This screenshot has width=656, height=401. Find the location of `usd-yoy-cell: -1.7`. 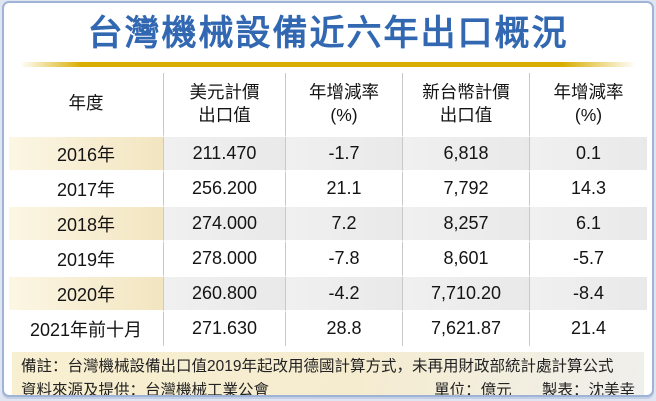

usd-yoy-cell: -1.7 is located at coordinates (343, 155).